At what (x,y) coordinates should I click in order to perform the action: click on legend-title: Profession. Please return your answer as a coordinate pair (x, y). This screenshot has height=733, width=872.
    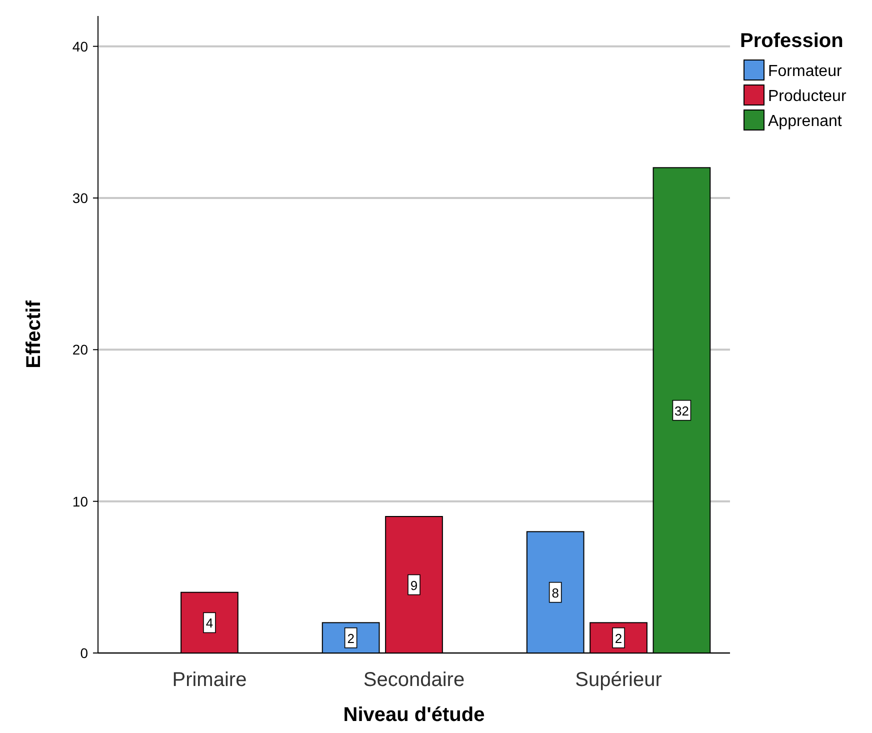
    Looking at the image, I should click on (792, 41).